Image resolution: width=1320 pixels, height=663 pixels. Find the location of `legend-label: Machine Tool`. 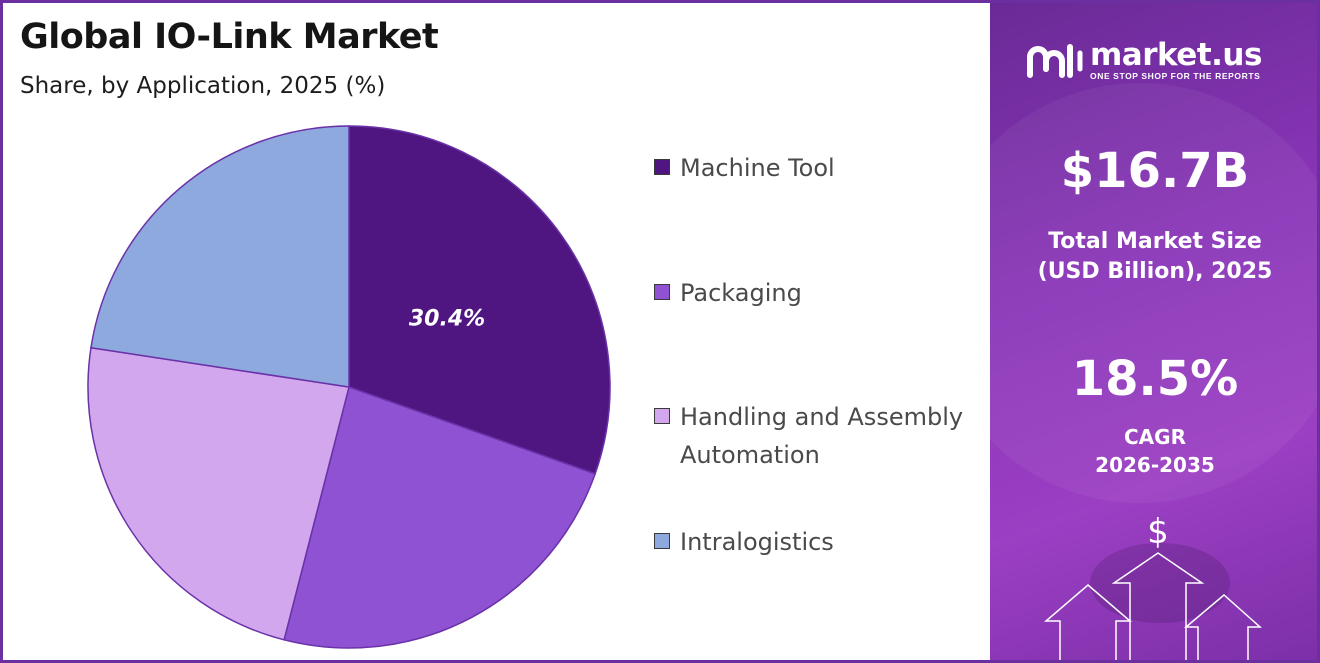

legend-label: Machine Tool is located at coordinates (757, 168).